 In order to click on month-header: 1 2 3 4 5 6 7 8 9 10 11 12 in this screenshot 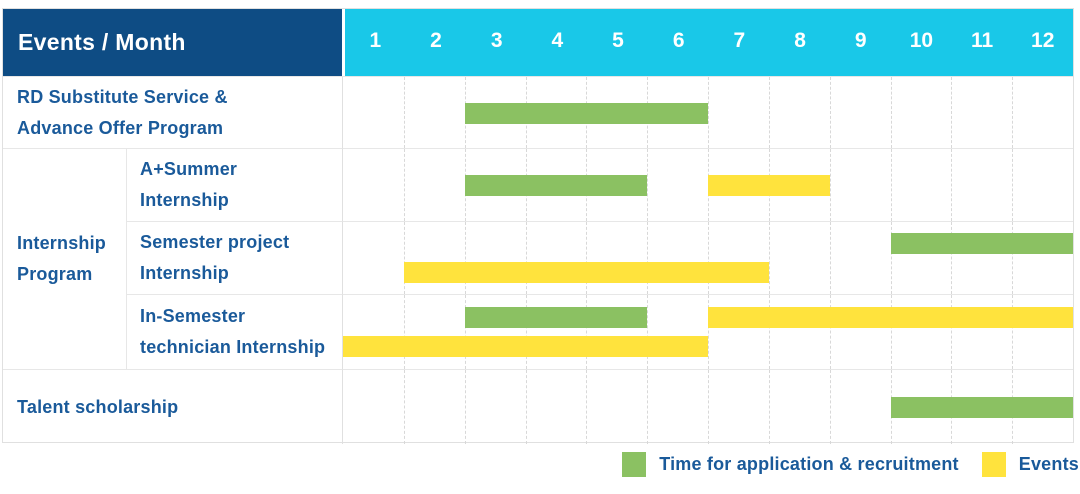, I will do `click(707, 42)`.